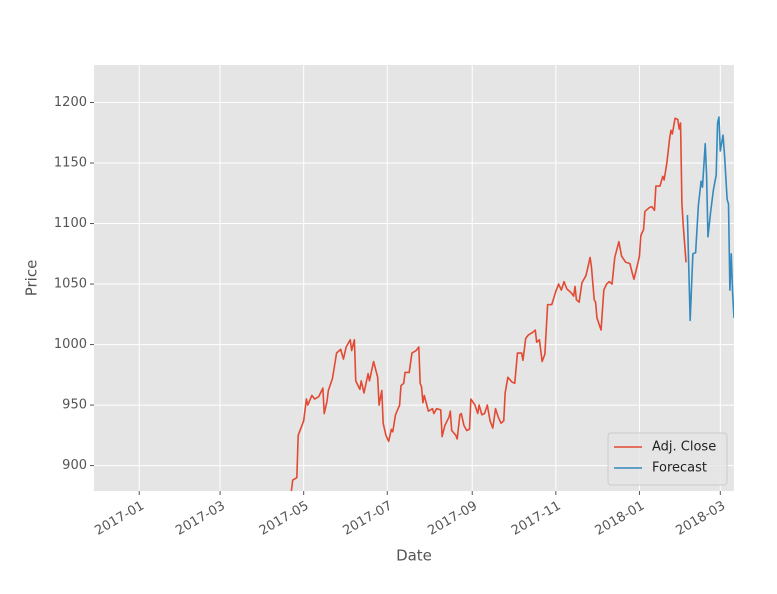 Image resolution: width=777 pixels, height=594 pixels. What do you see at coordinates (70, 223) in the screenshot?
I see `y-tick-label: 1100` at bounding box center [70, 223].